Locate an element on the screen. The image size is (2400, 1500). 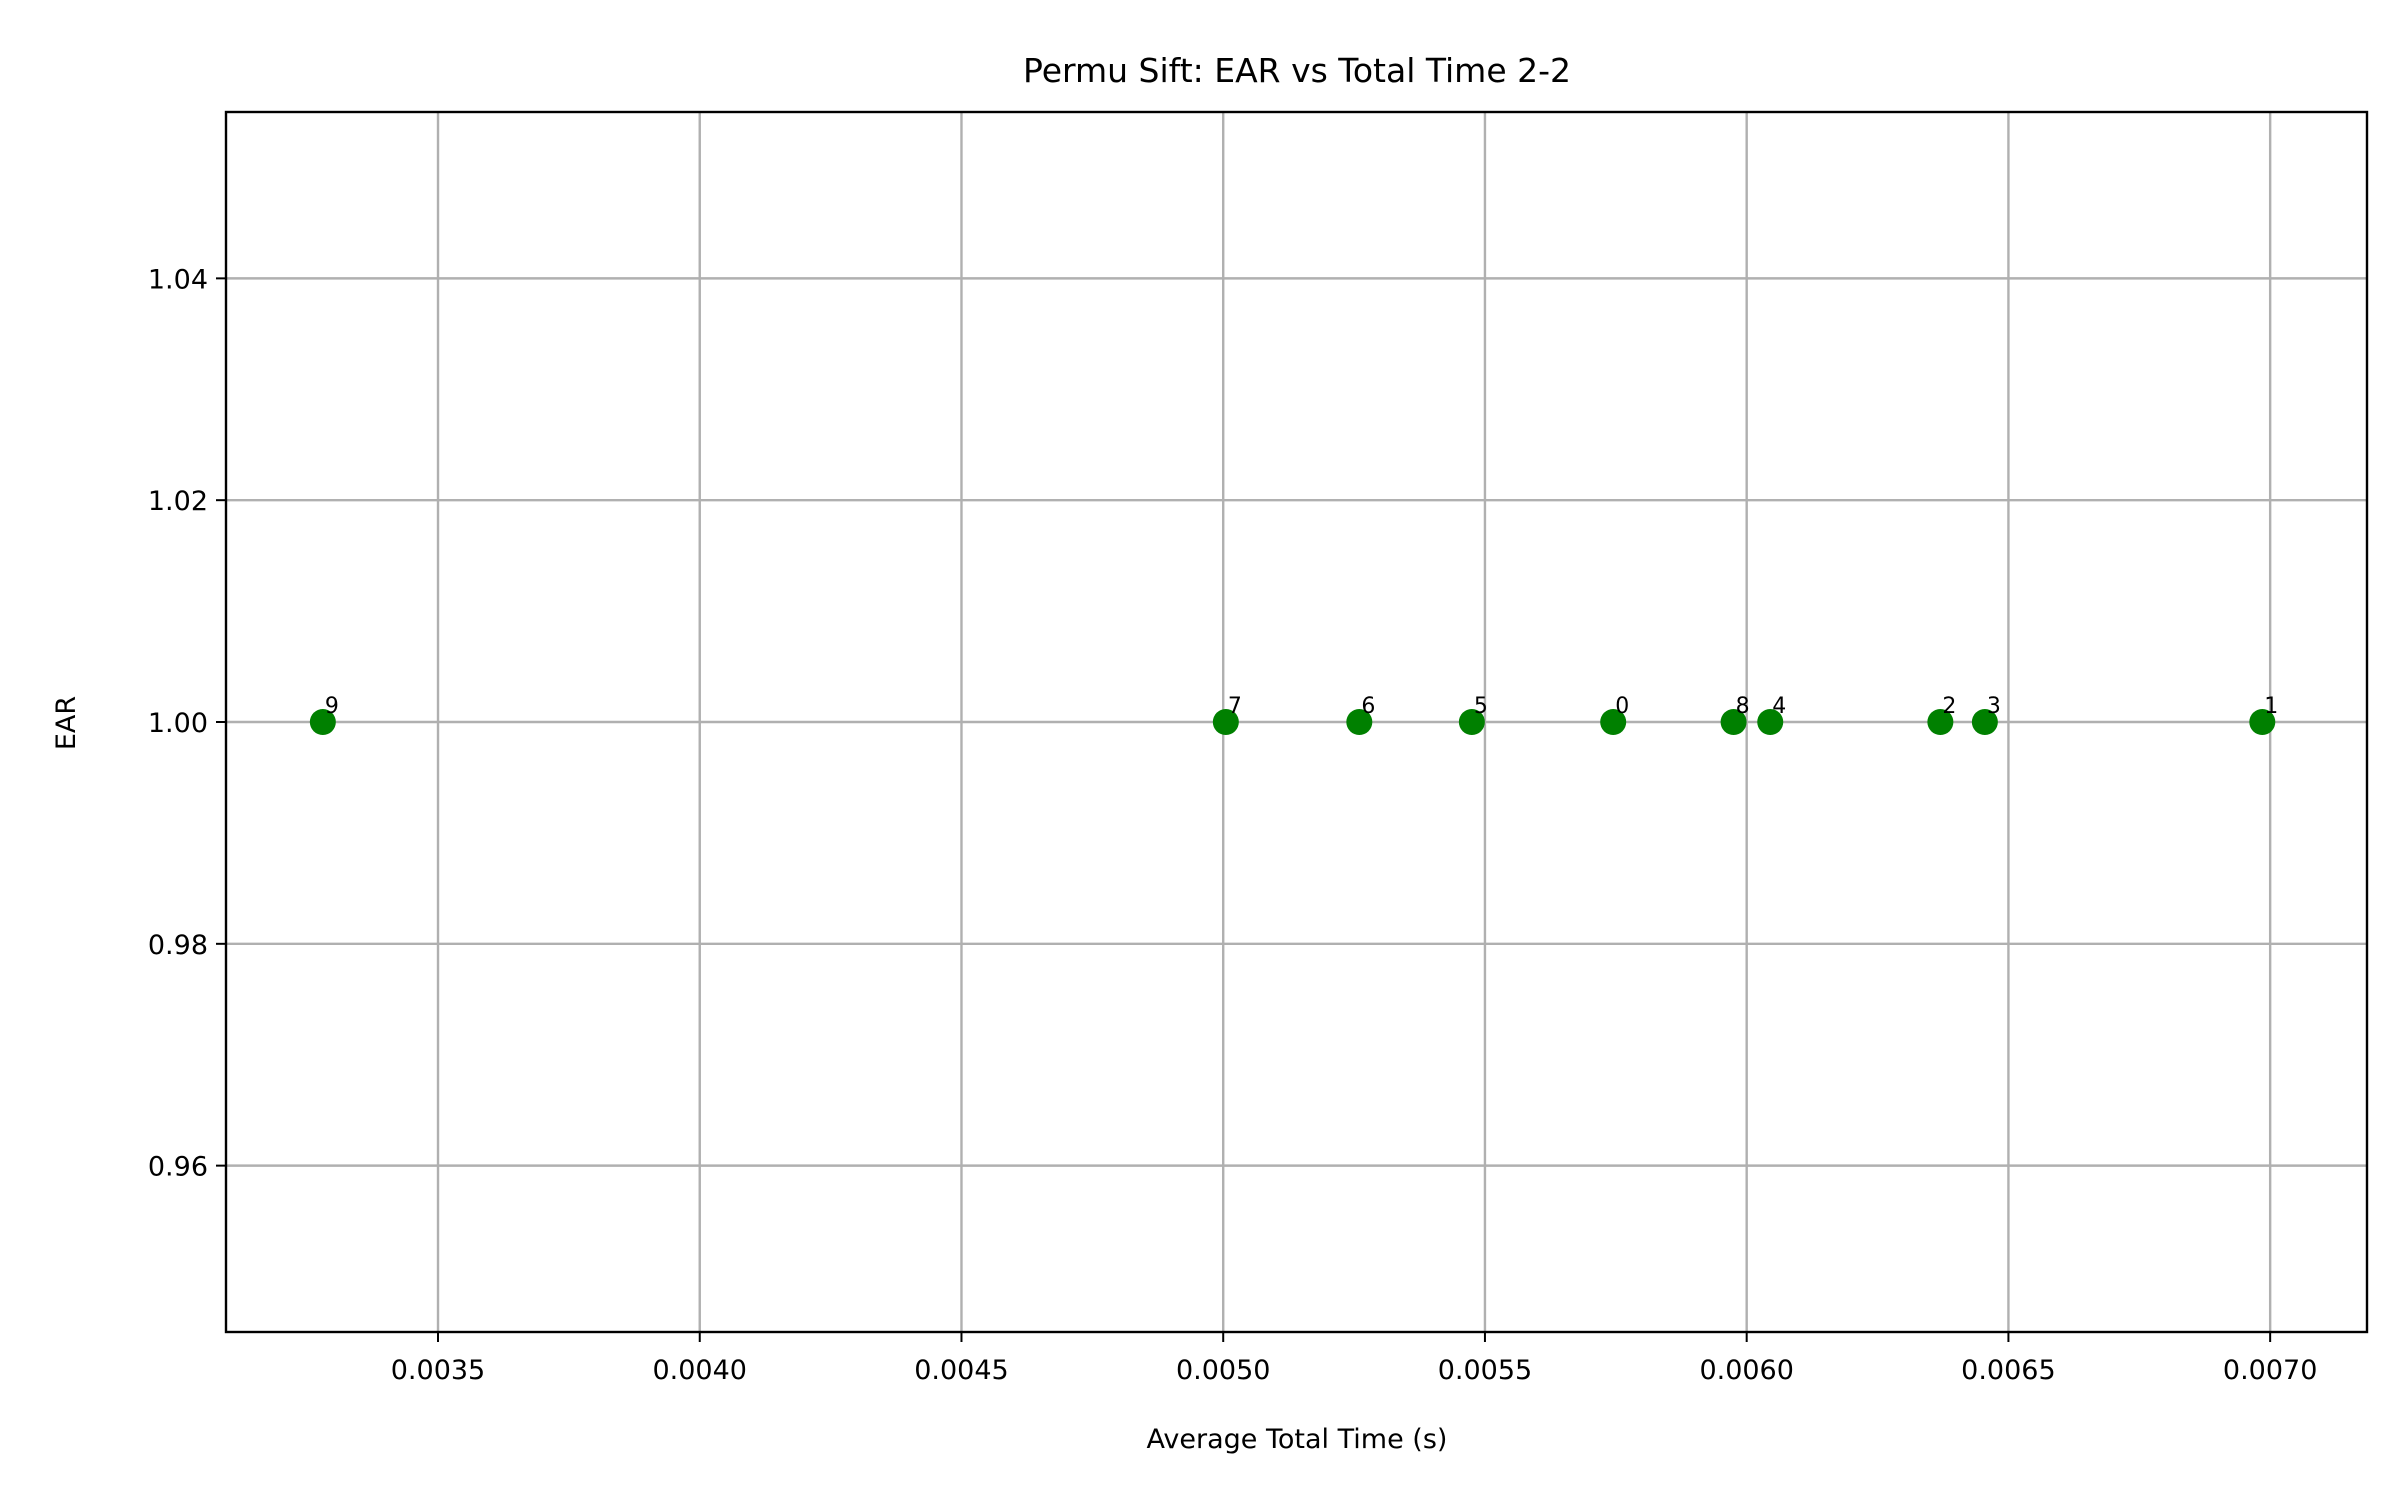
point-label-8: 8 is located at coordinates (1743, 706).